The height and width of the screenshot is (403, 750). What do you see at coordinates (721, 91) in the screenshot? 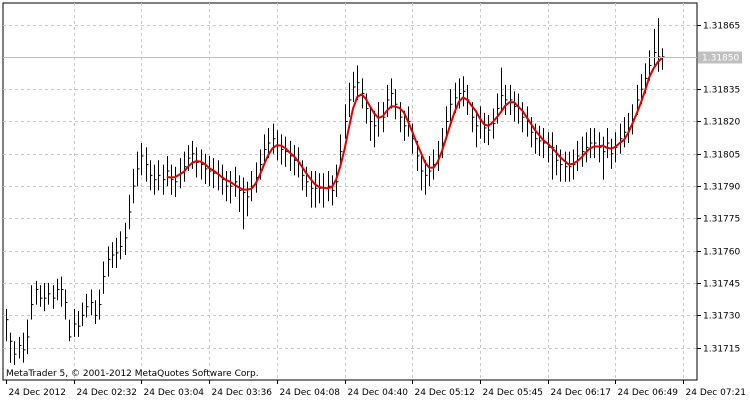
I see `price-tick-label: 1.31835` at bounding box center [721, 91].